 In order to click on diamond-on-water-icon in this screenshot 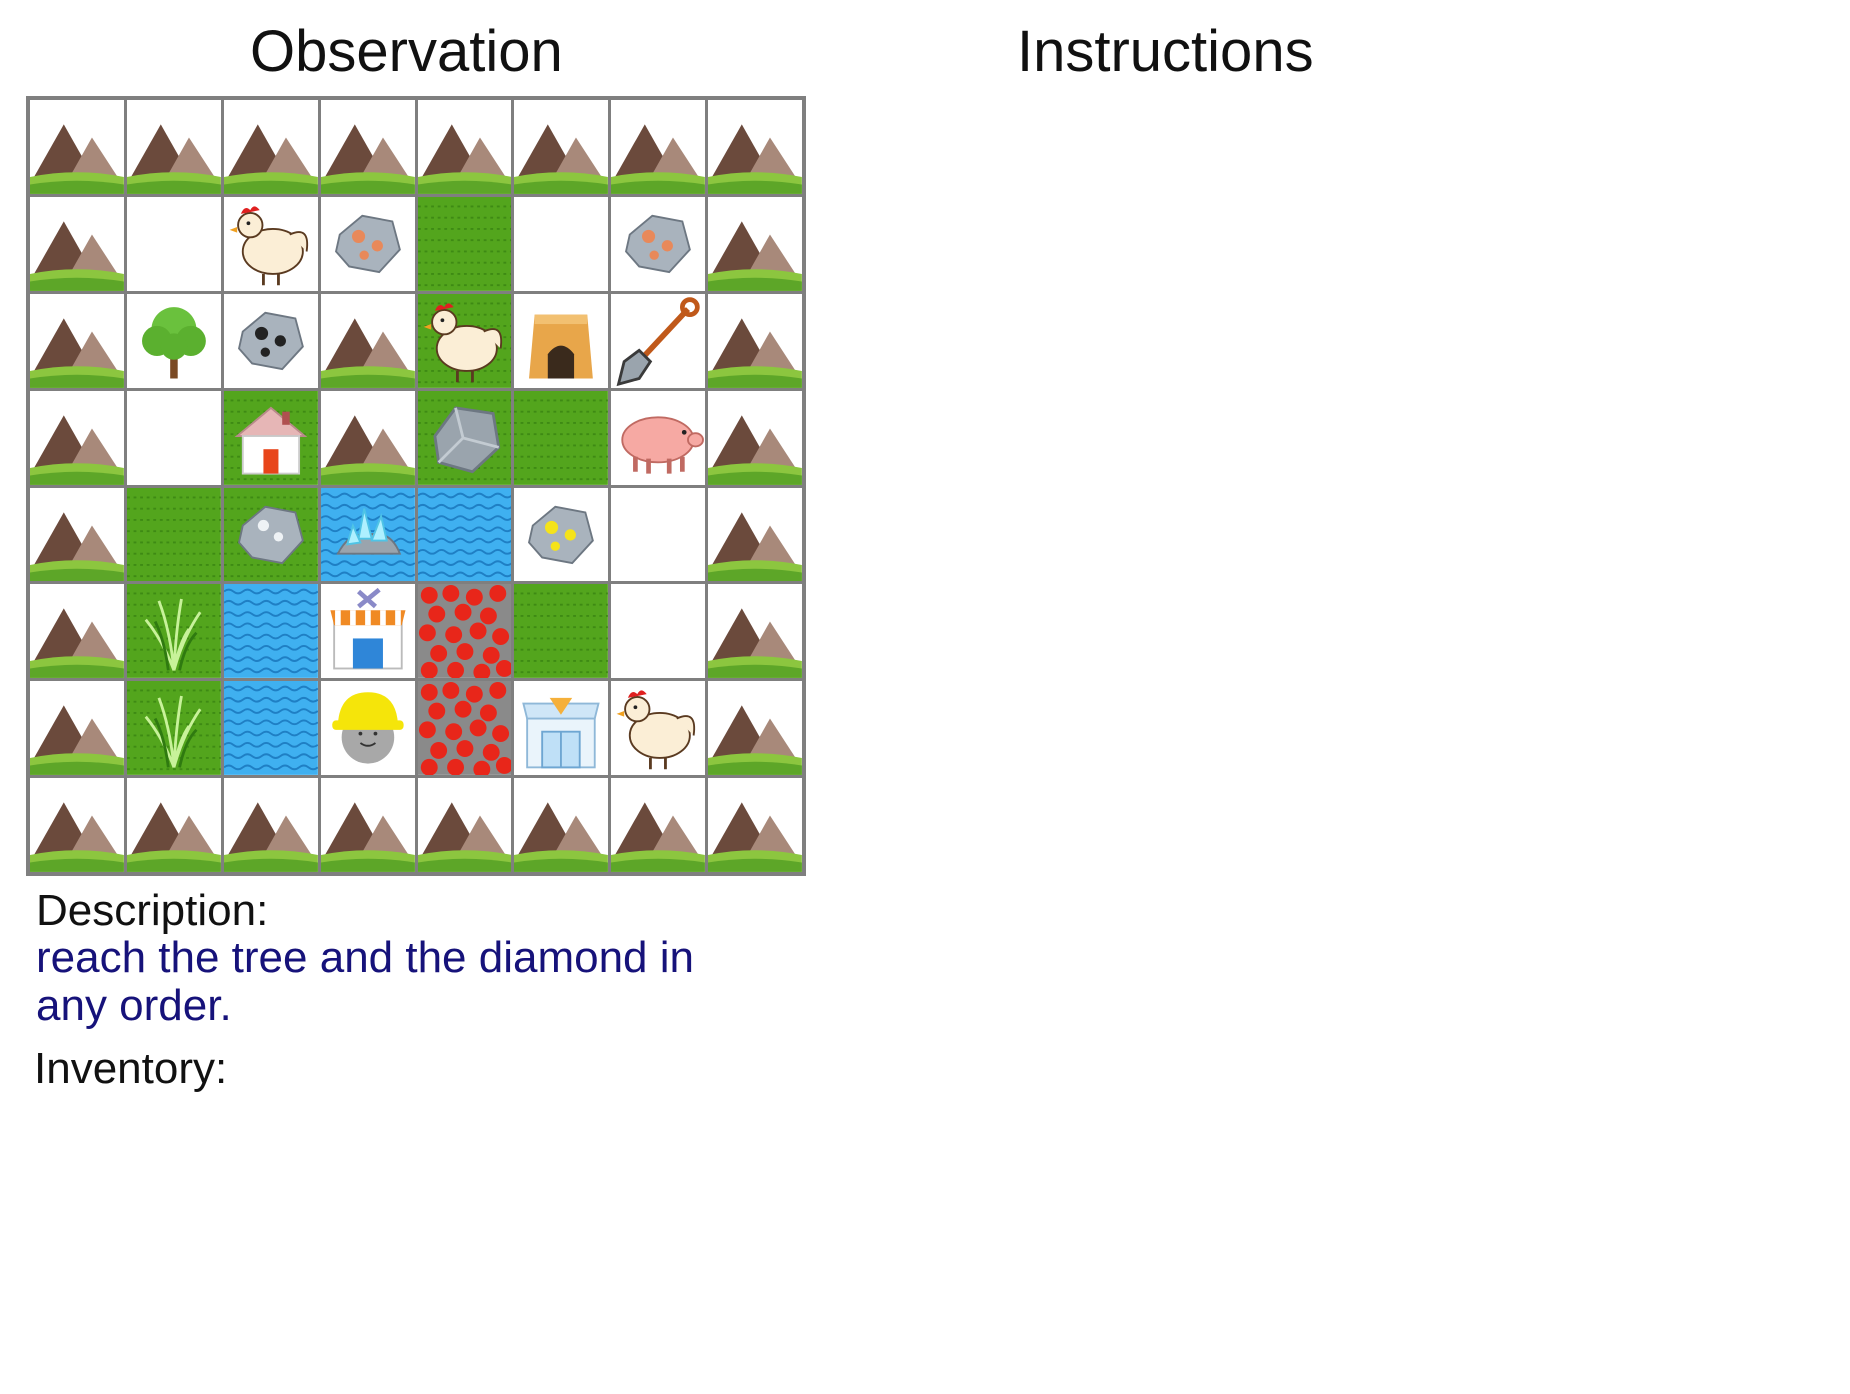, I will do `click(367, 534)`.